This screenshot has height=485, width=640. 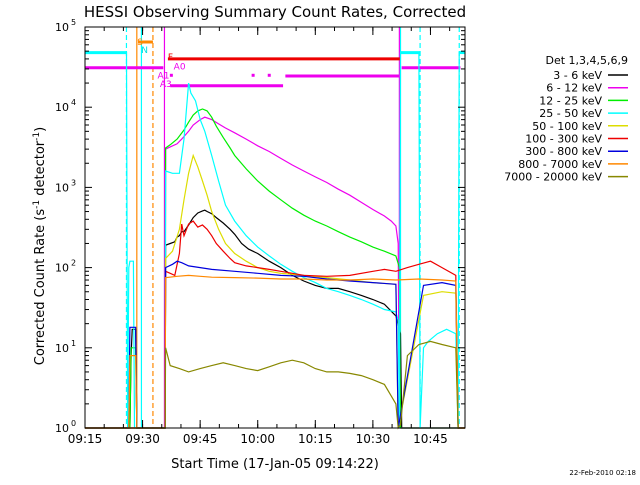 I want to click on legend-label-4: 50 - 100 keV, so click(x=567, y=126).